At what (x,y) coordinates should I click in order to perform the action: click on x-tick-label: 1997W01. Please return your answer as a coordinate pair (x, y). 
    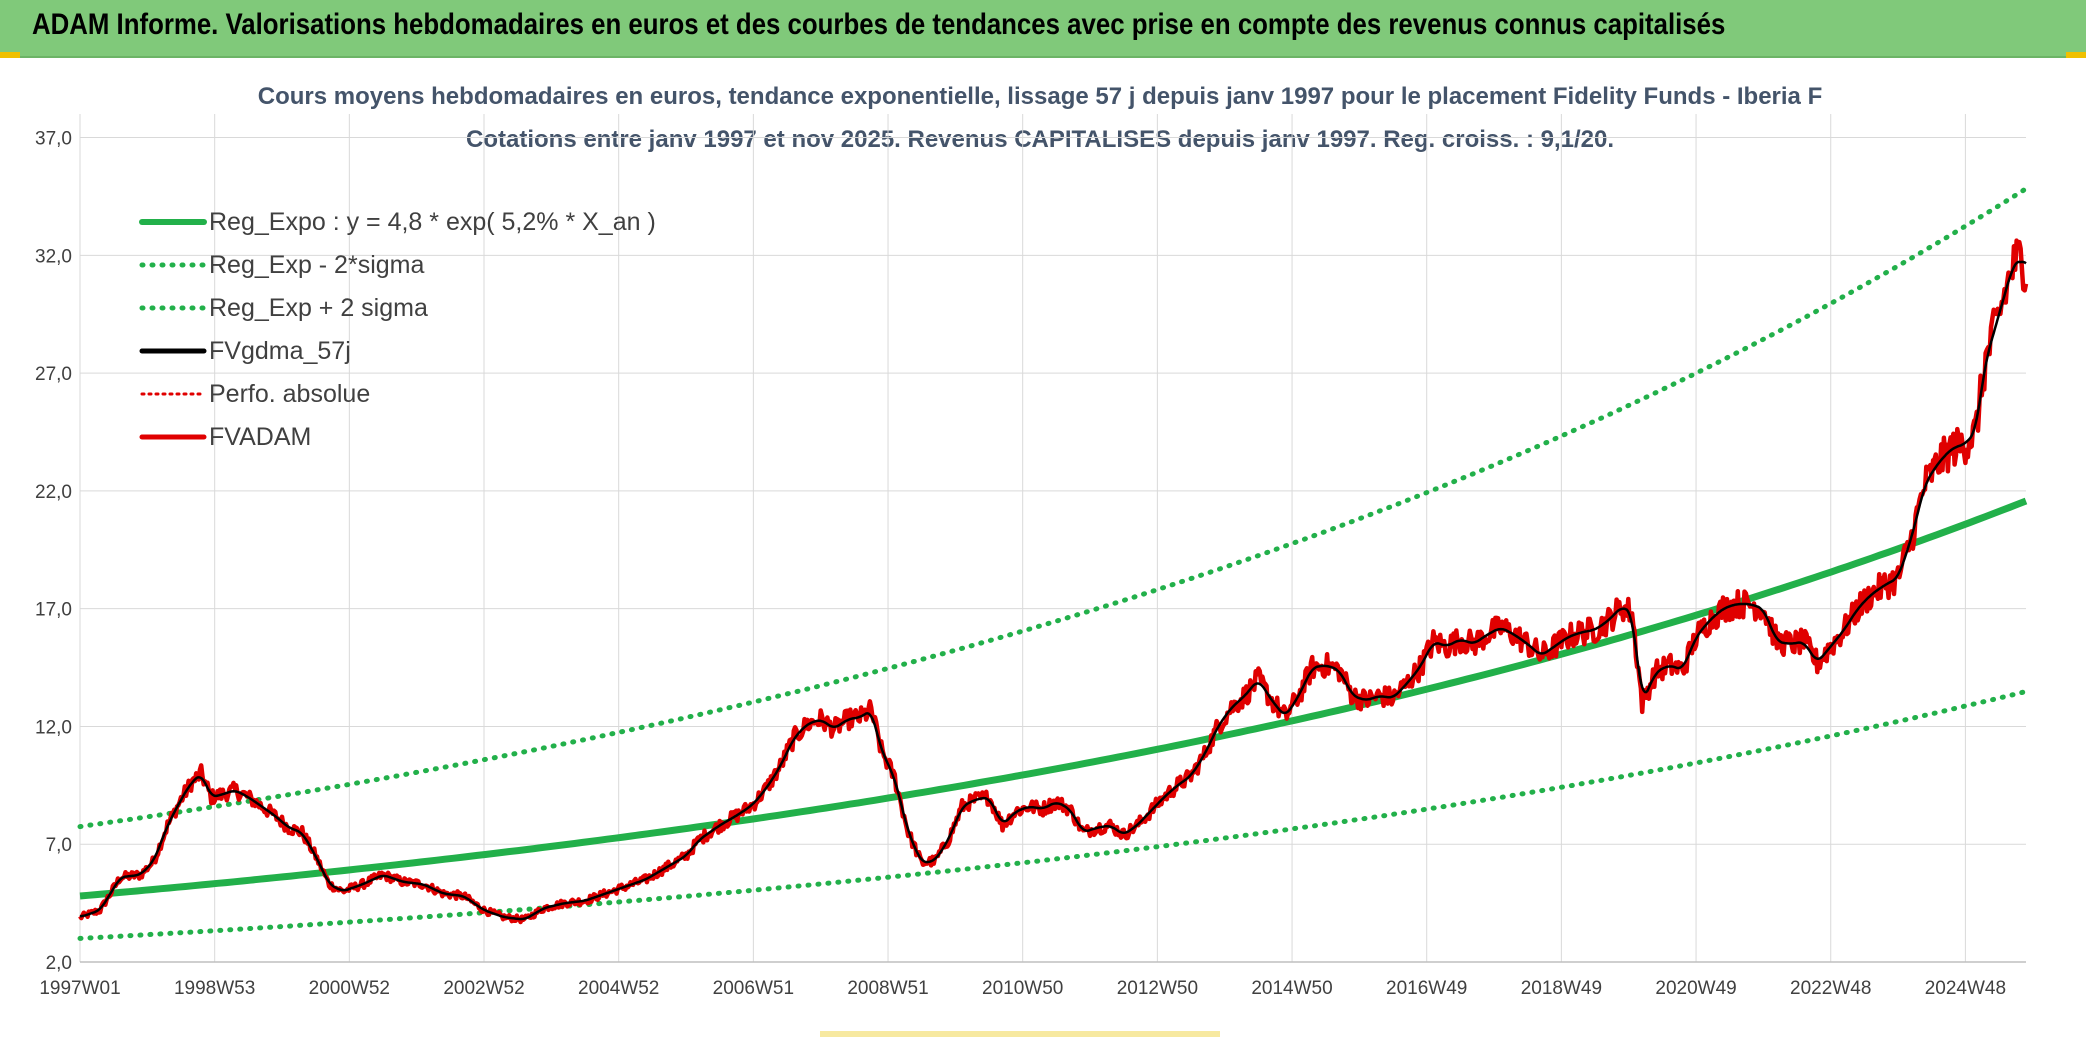
    Looking at the image, I should click on (79, 988).